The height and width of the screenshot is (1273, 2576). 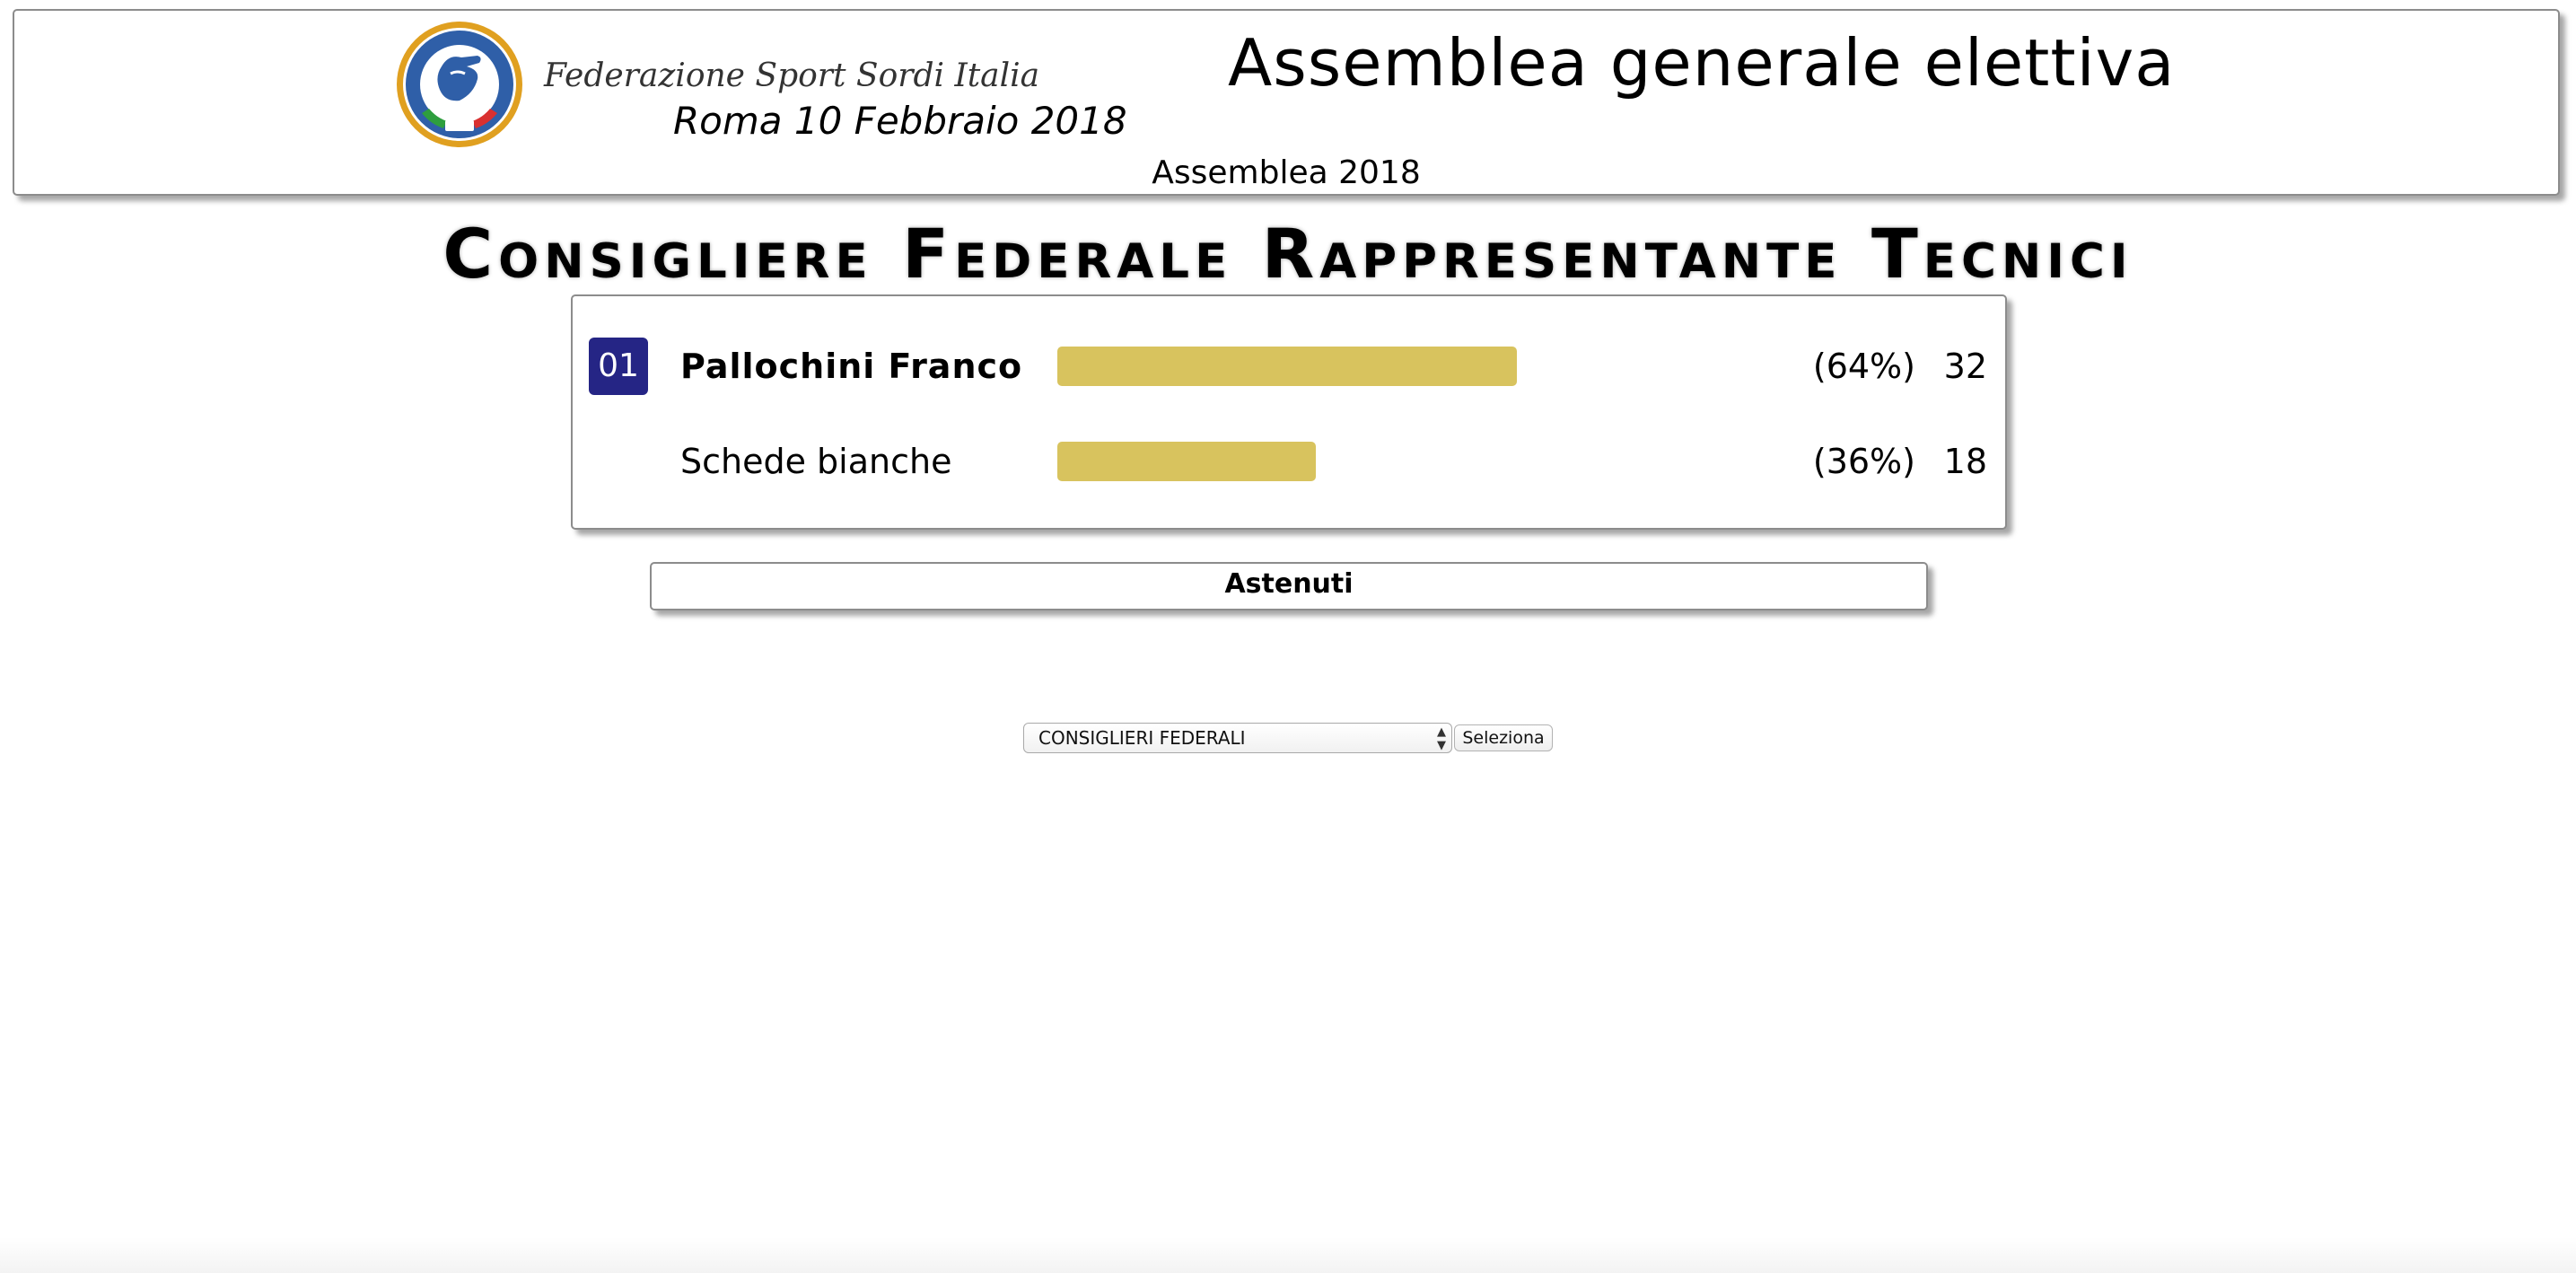 I want to click on astenuti-box: Astenuti, so click(x=1289, y=586).